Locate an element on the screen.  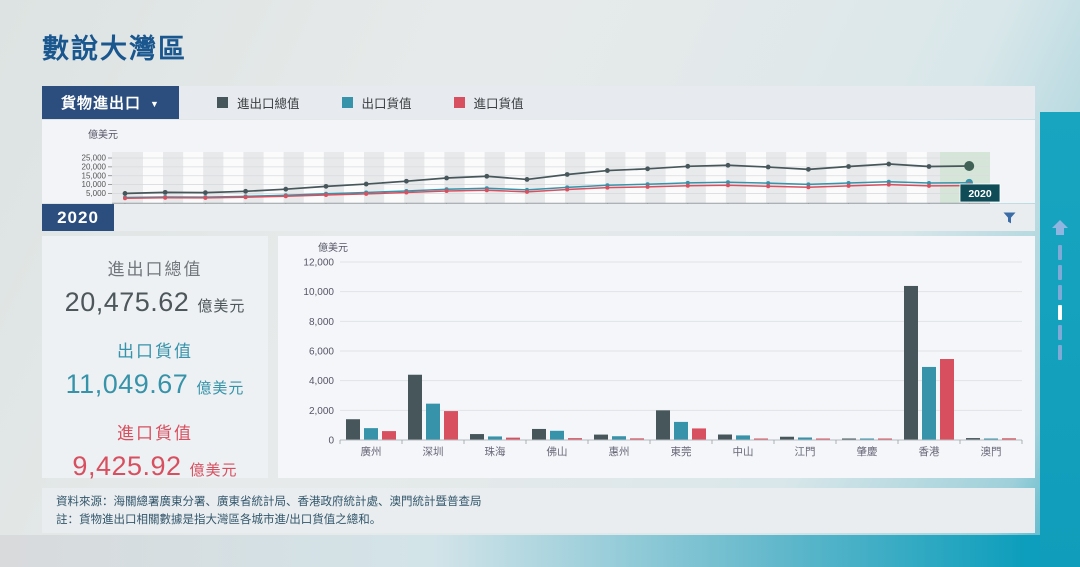
svg-text: 深圳 is located at coordinates (433, 452).